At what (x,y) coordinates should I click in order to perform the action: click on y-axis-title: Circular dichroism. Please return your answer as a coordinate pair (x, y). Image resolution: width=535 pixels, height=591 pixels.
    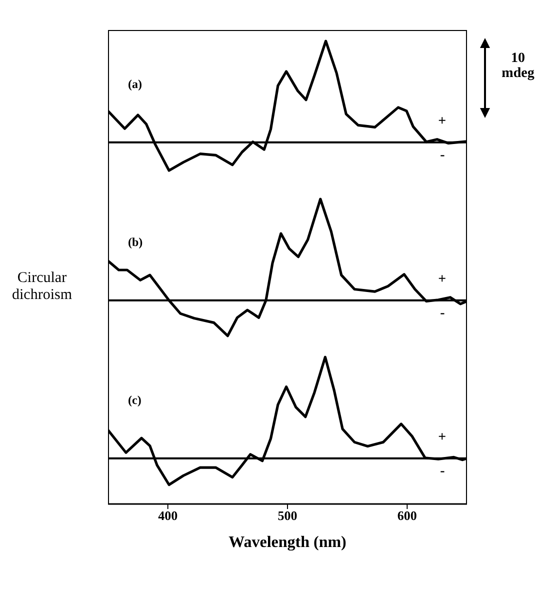
    Looking at the image, I should click on (42, 287).